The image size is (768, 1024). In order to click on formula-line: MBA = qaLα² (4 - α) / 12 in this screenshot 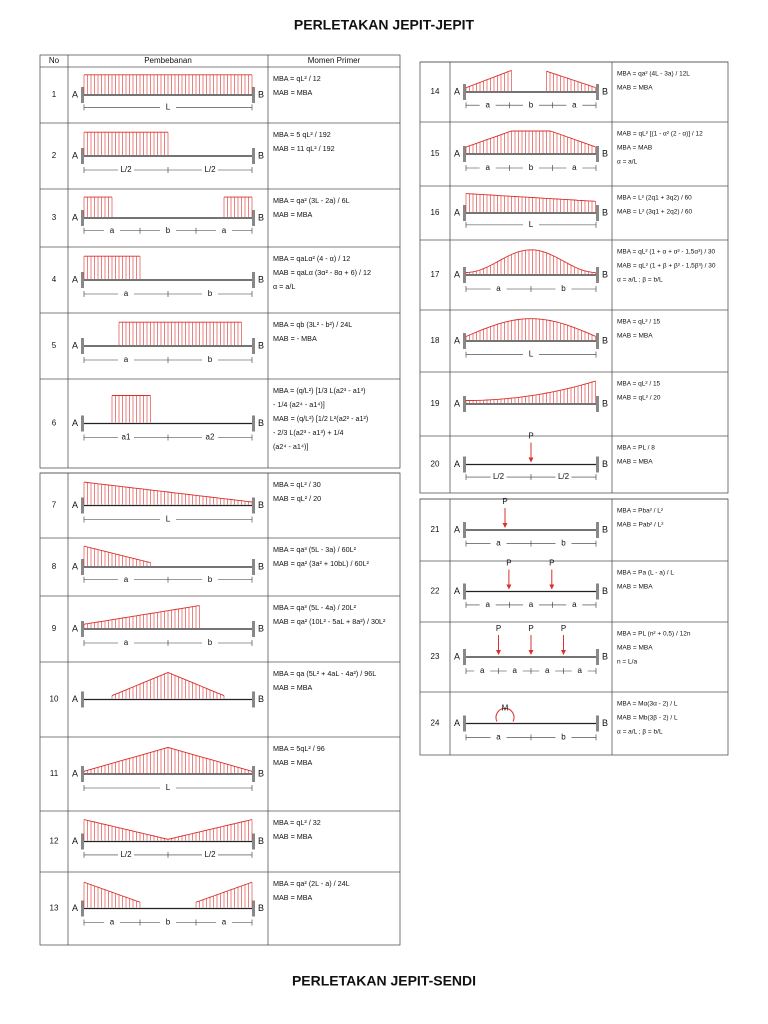, I will do `click(311, 258)`.